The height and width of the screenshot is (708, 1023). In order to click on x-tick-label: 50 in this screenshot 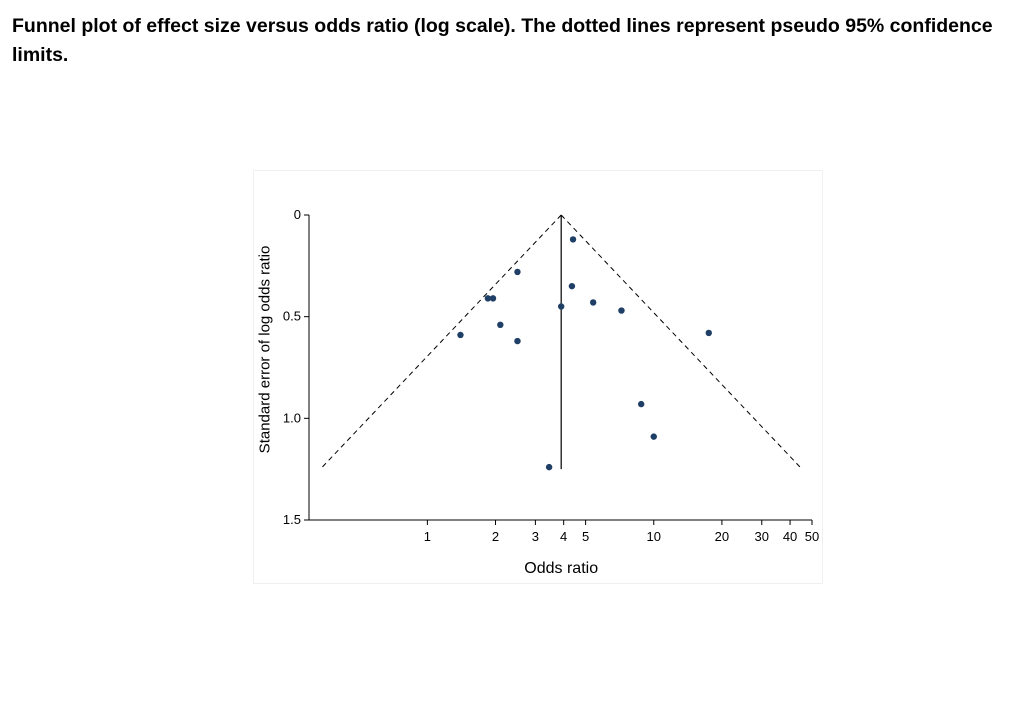, I will do `click(812, 536)`.